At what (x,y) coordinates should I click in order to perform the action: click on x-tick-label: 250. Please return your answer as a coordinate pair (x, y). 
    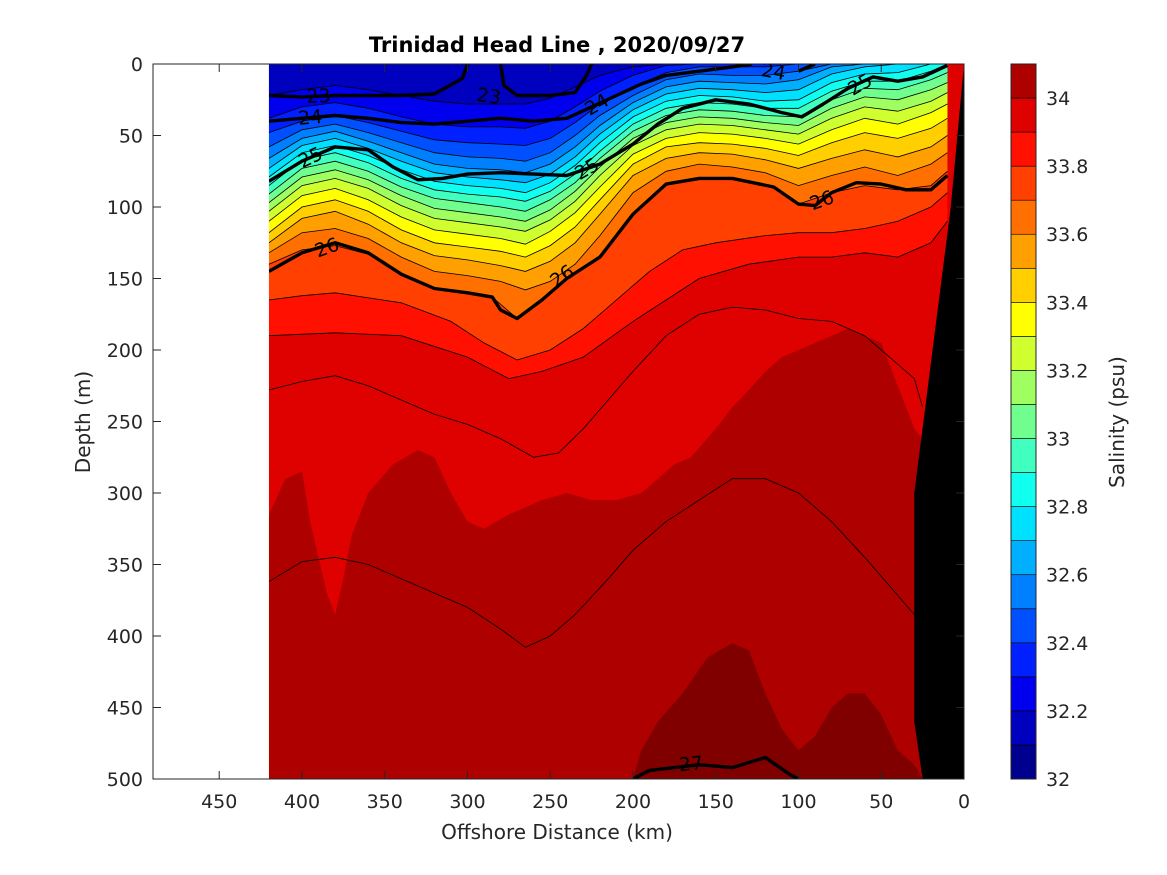
    Looking at the image, I should click on (550, 802).